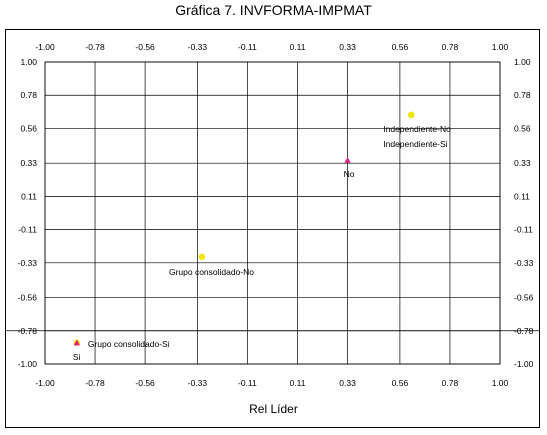  Describe the element at coordinates (298, 383) in the screenshot. I see `x-tick-label-bottom: 0.11` at that location.